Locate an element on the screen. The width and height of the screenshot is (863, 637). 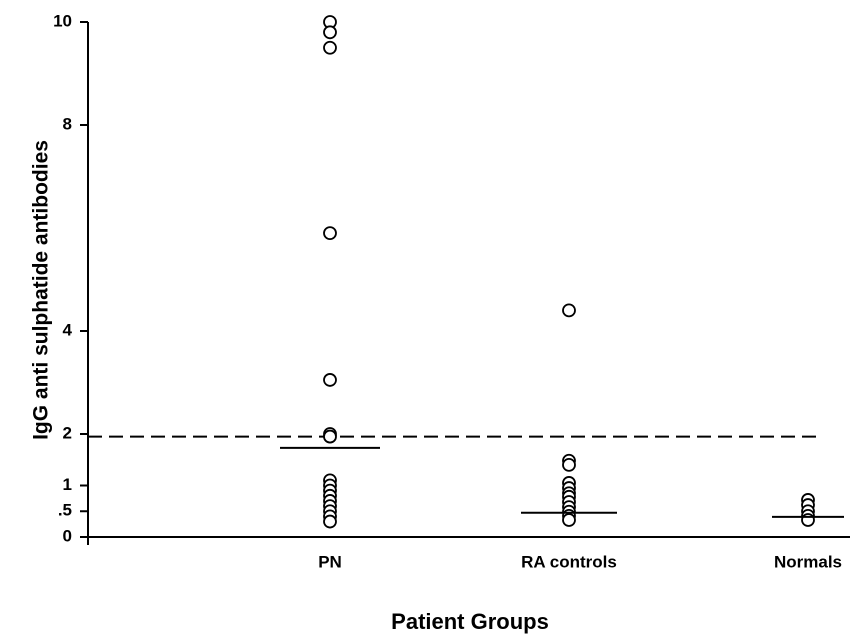
x-tick-label: PN is located at coordinates (330, 561).